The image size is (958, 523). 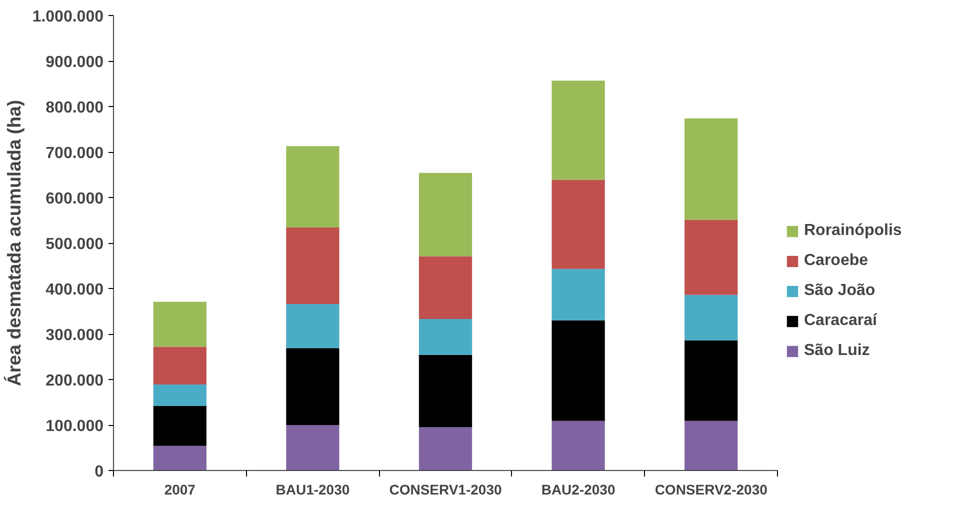 I want to click on x-tick-label: 2007, so click(x=180, y=490).